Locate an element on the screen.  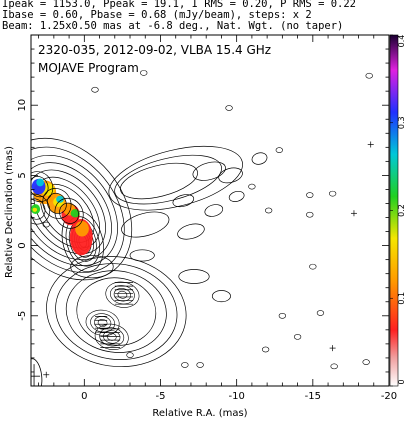
south-contour is located at coordinates (116, 311).